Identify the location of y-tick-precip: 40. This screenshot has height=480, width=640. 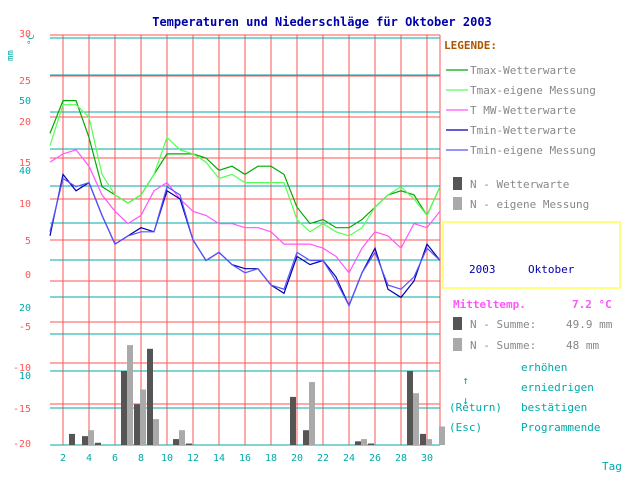
(25, 171).